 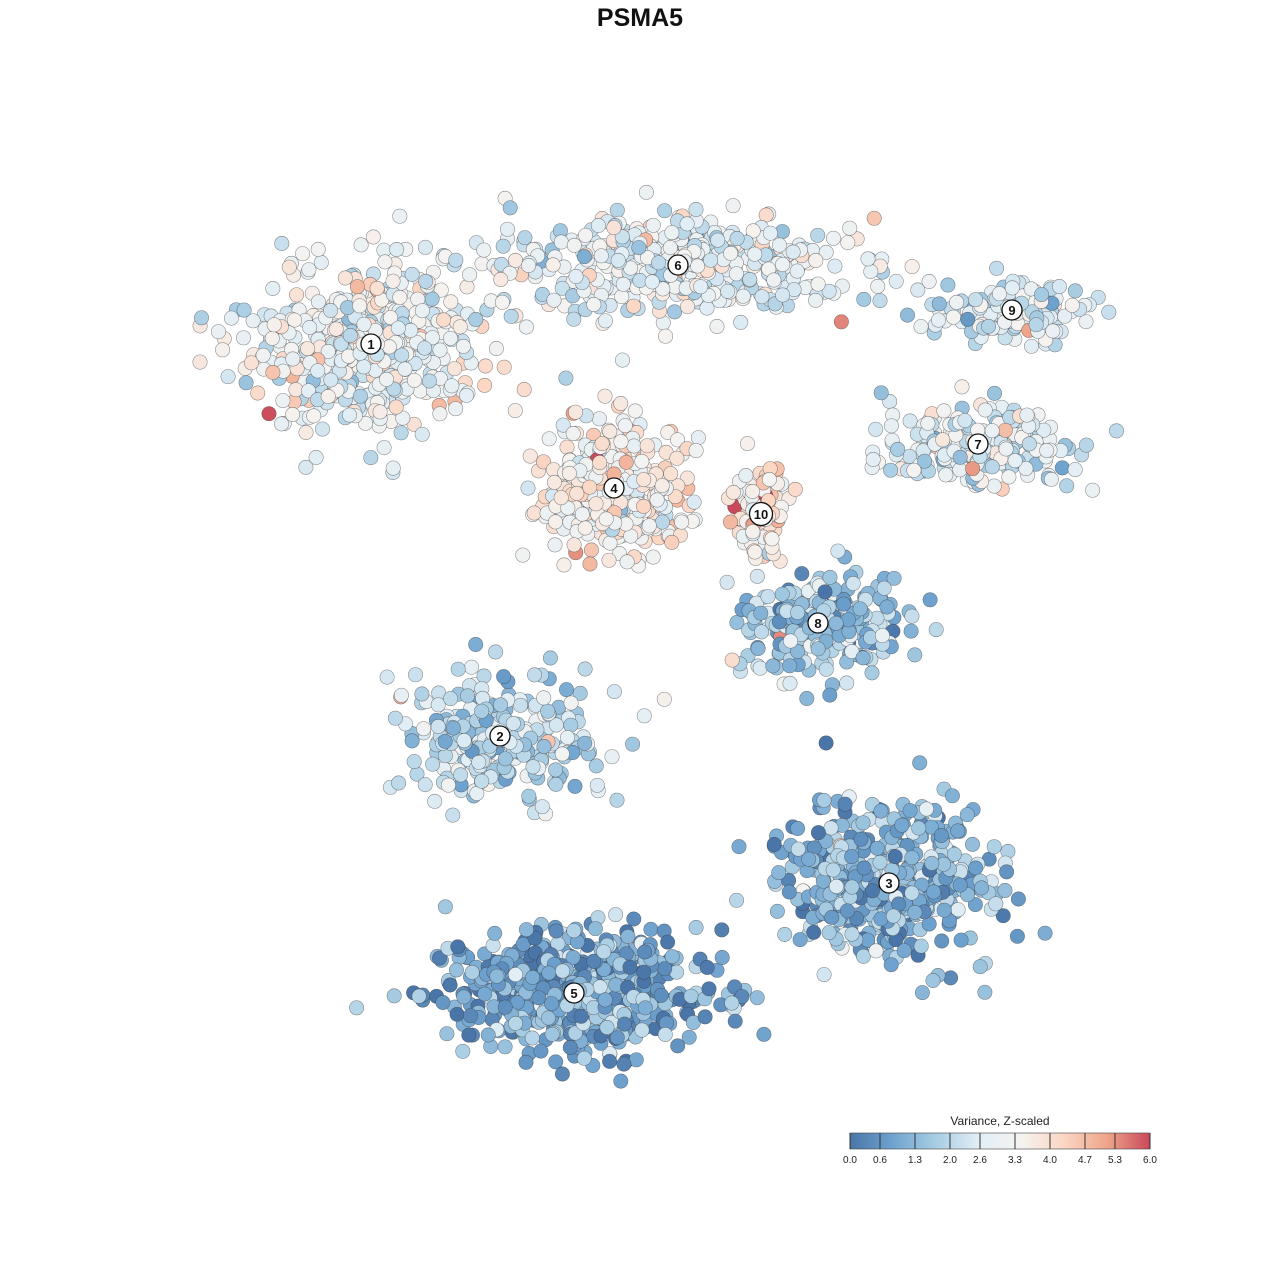 I want to click on cluster-label-text: 6, so click(x=677, y=265).